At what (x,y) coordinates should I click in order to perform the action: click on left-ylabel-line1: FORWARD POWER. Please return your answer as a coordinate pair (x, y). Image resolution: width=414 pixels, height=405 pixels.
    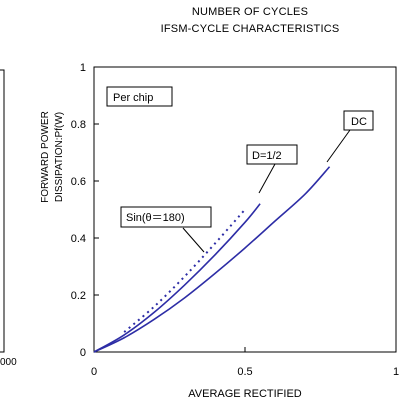
    Looking at the image, I should click on (45, 157).